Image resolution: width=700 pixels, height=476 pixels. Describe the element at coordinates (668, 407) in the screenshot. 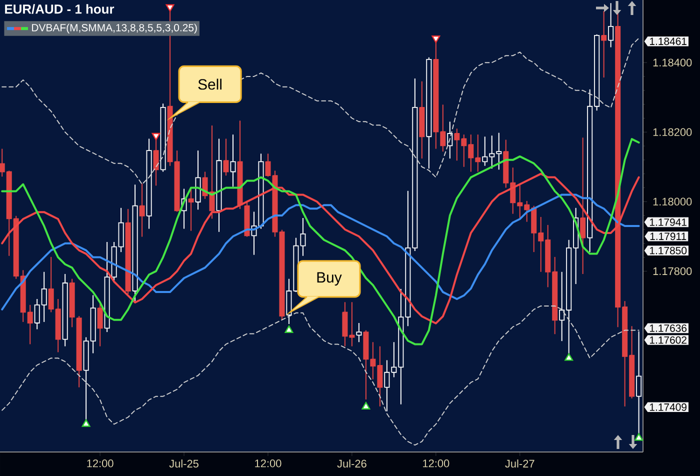

I see `annotation: 1.17409` at that location.